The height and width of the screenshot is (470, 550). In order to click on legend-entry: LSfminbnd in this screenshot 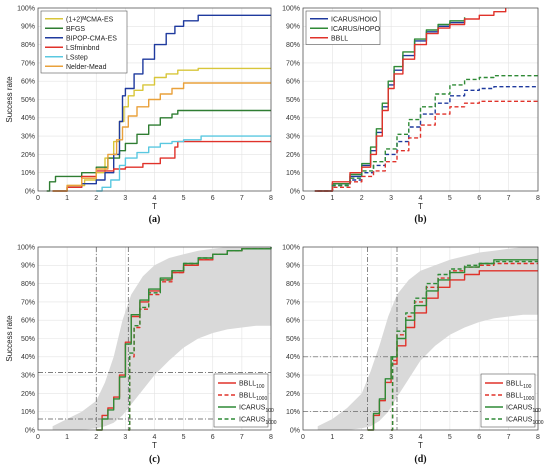, I will do `click(83, 48)`.